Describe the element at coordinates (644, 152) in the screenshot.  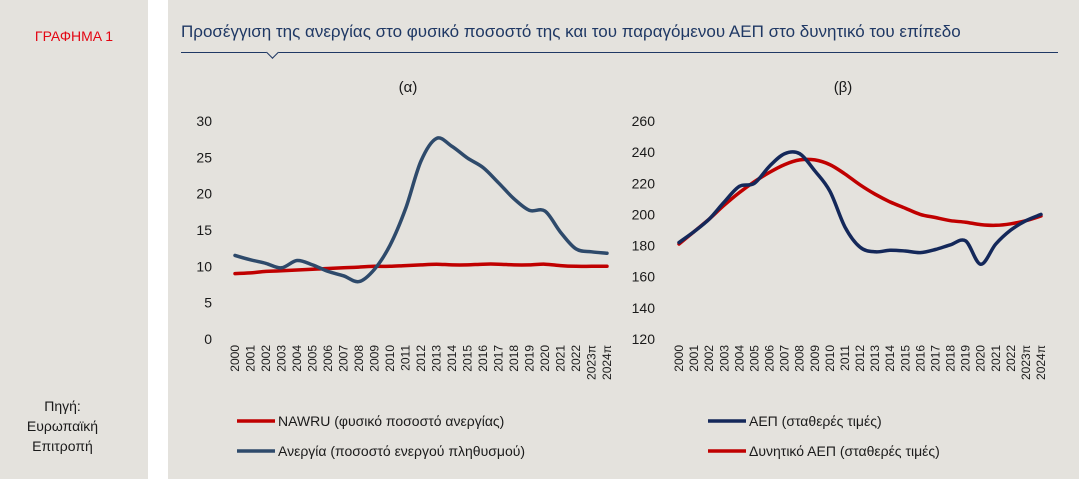
I see `y-tick-label: 240` at that location.